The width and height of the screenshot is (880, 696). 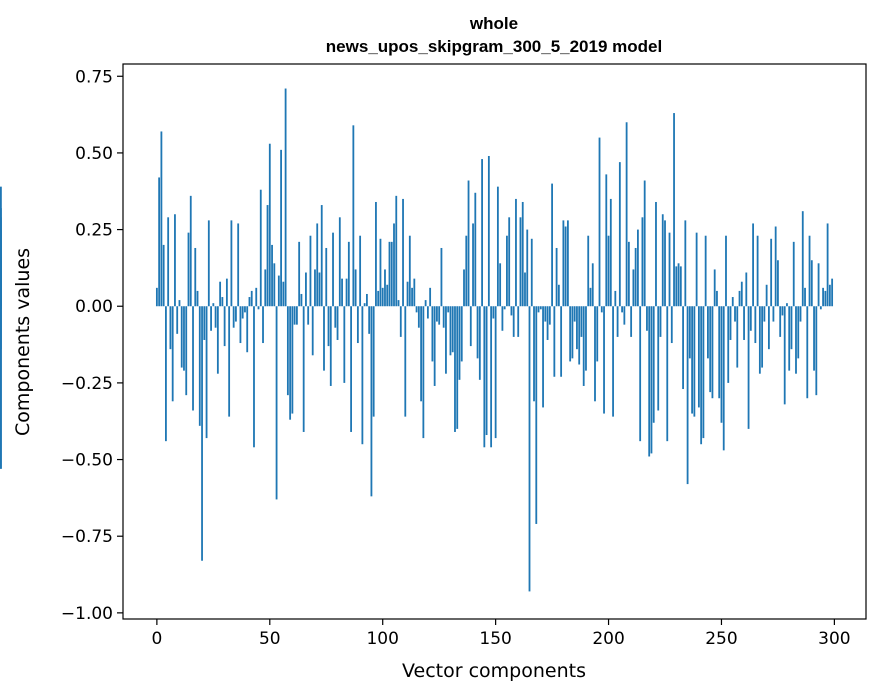 I want to click on x-tick-label: 50, so click(x=270, y=639).